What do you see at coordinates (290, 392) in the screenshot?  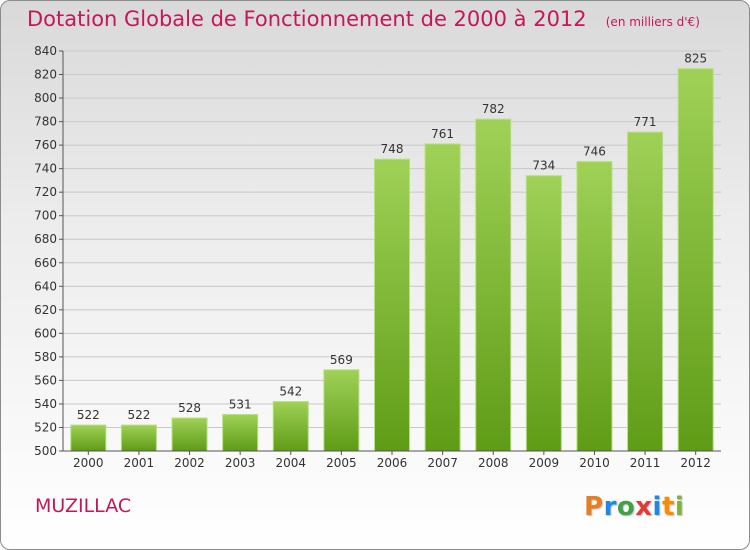 I see `data-label: 542` at bounding box center [290, 392].